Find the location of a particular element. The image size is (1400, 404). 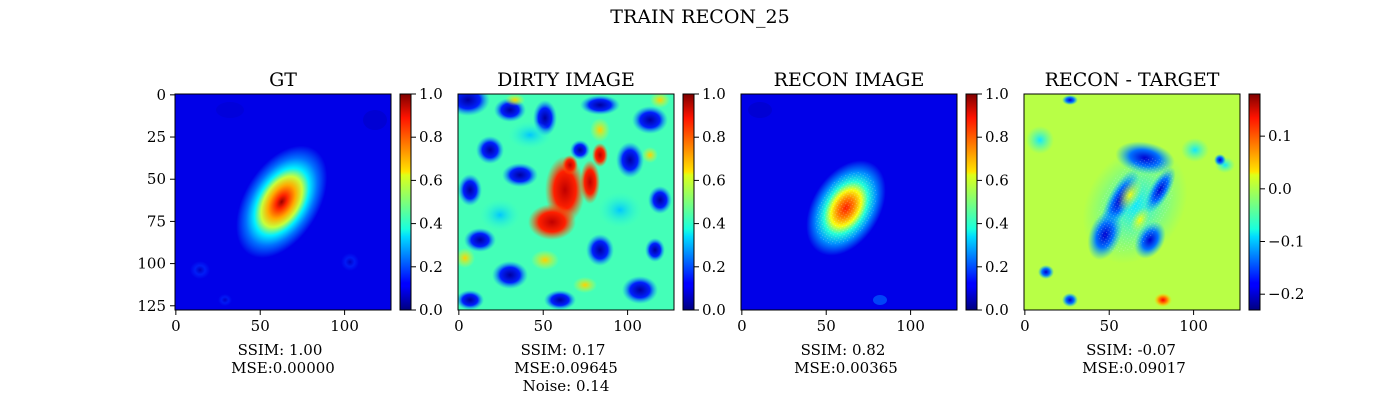

axes-frame-gt is located at coordinates (283, 202).